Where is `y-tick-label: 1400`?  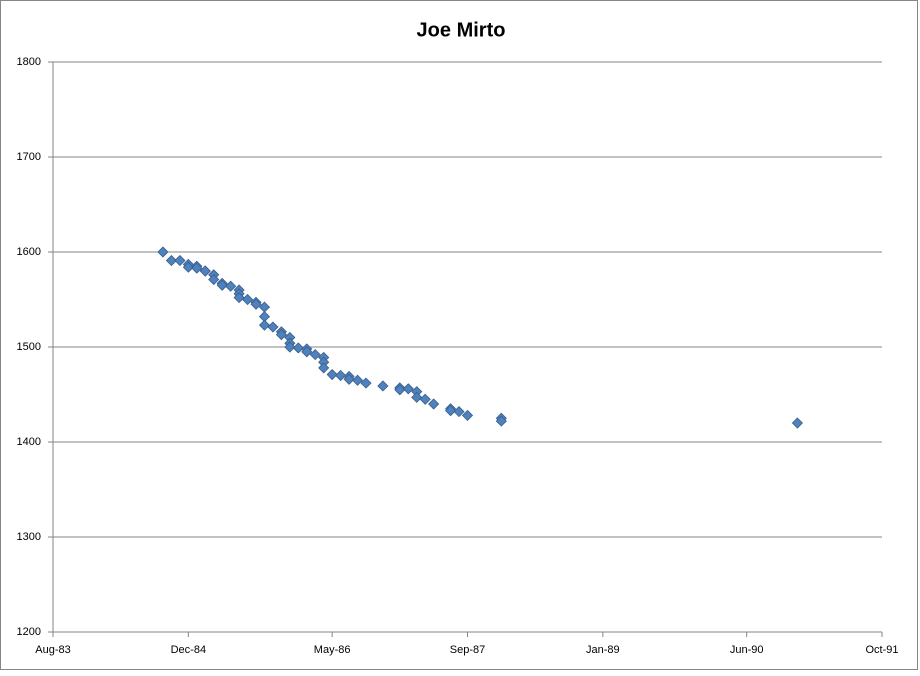 y-tick-label: 1400 is located at coordinates (29, 442).